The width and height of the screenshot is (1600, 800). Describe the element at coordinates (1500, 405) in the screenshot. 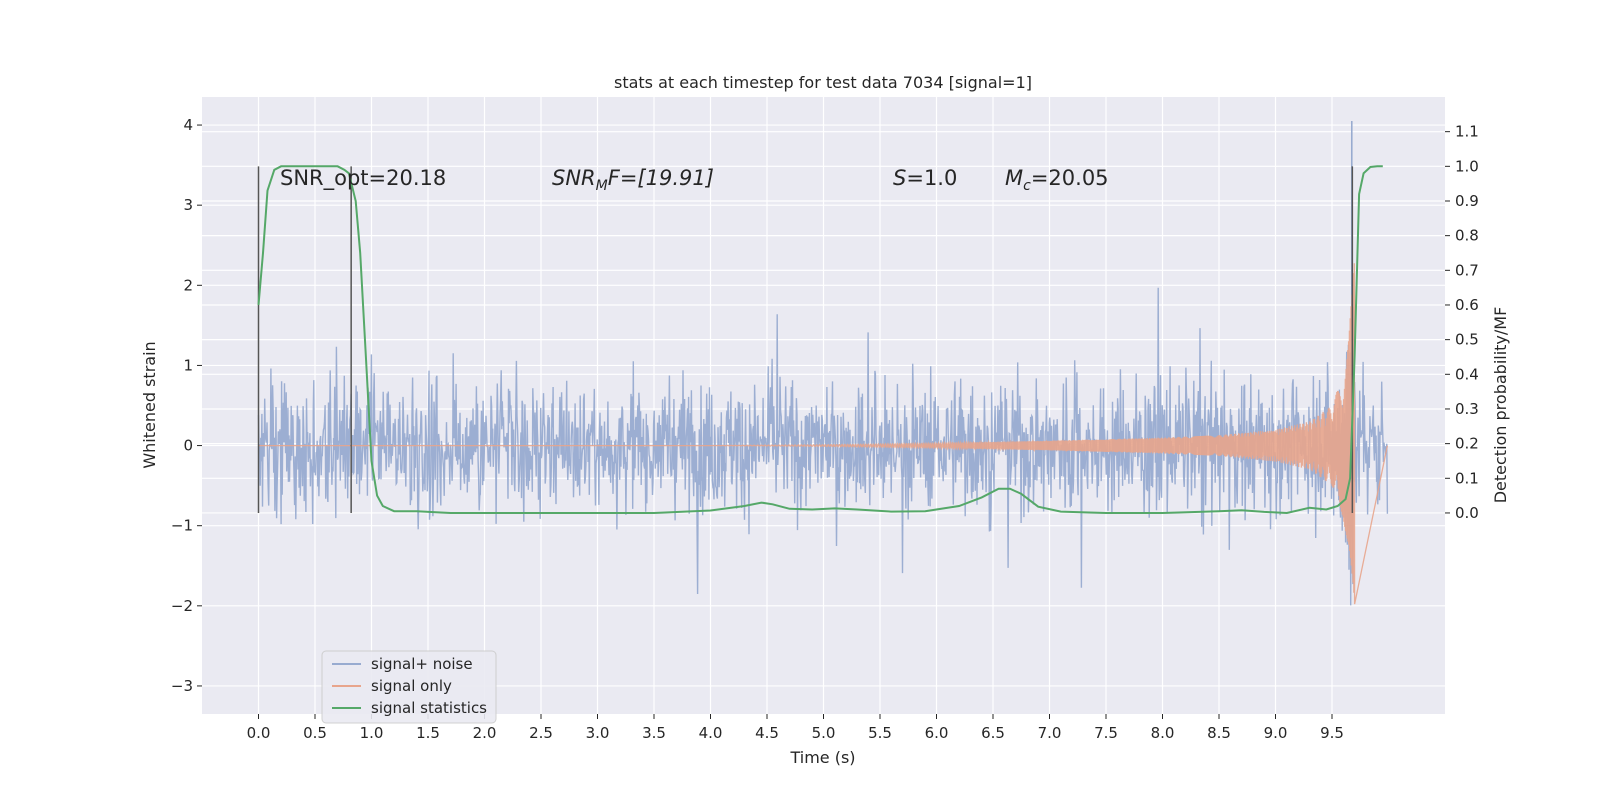

I see `y-axis-right-label: Detection probability/MF` at that location.